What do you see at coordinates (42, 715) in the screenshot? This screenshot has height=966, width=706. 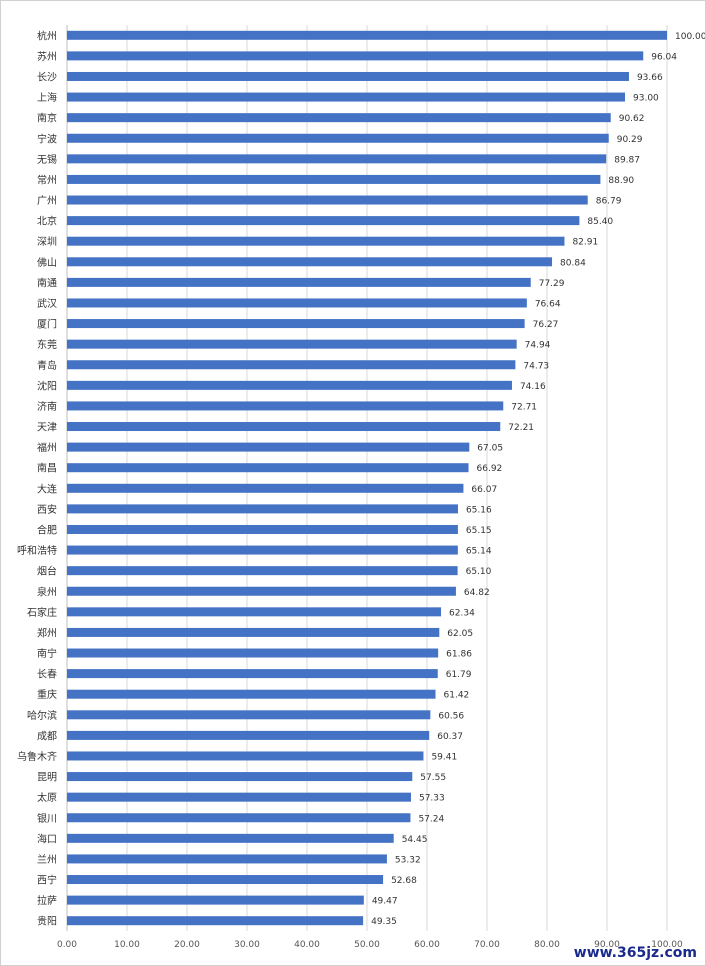 I see `category-label: 哈尔滨` at bounding box center [42, 715].